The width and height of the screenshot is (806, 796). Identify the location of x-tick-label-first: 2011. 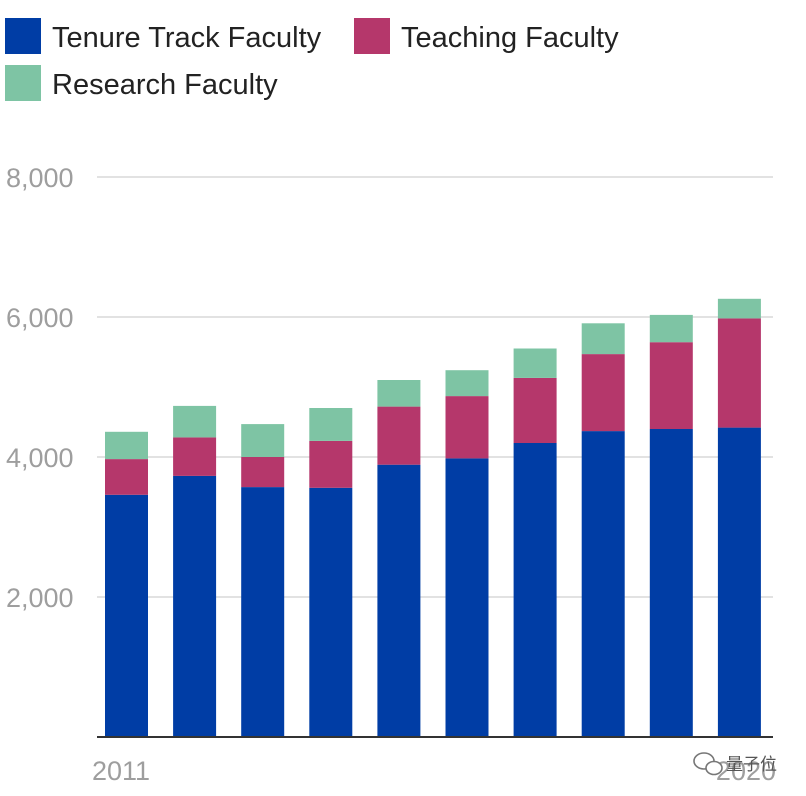
(121, 771).